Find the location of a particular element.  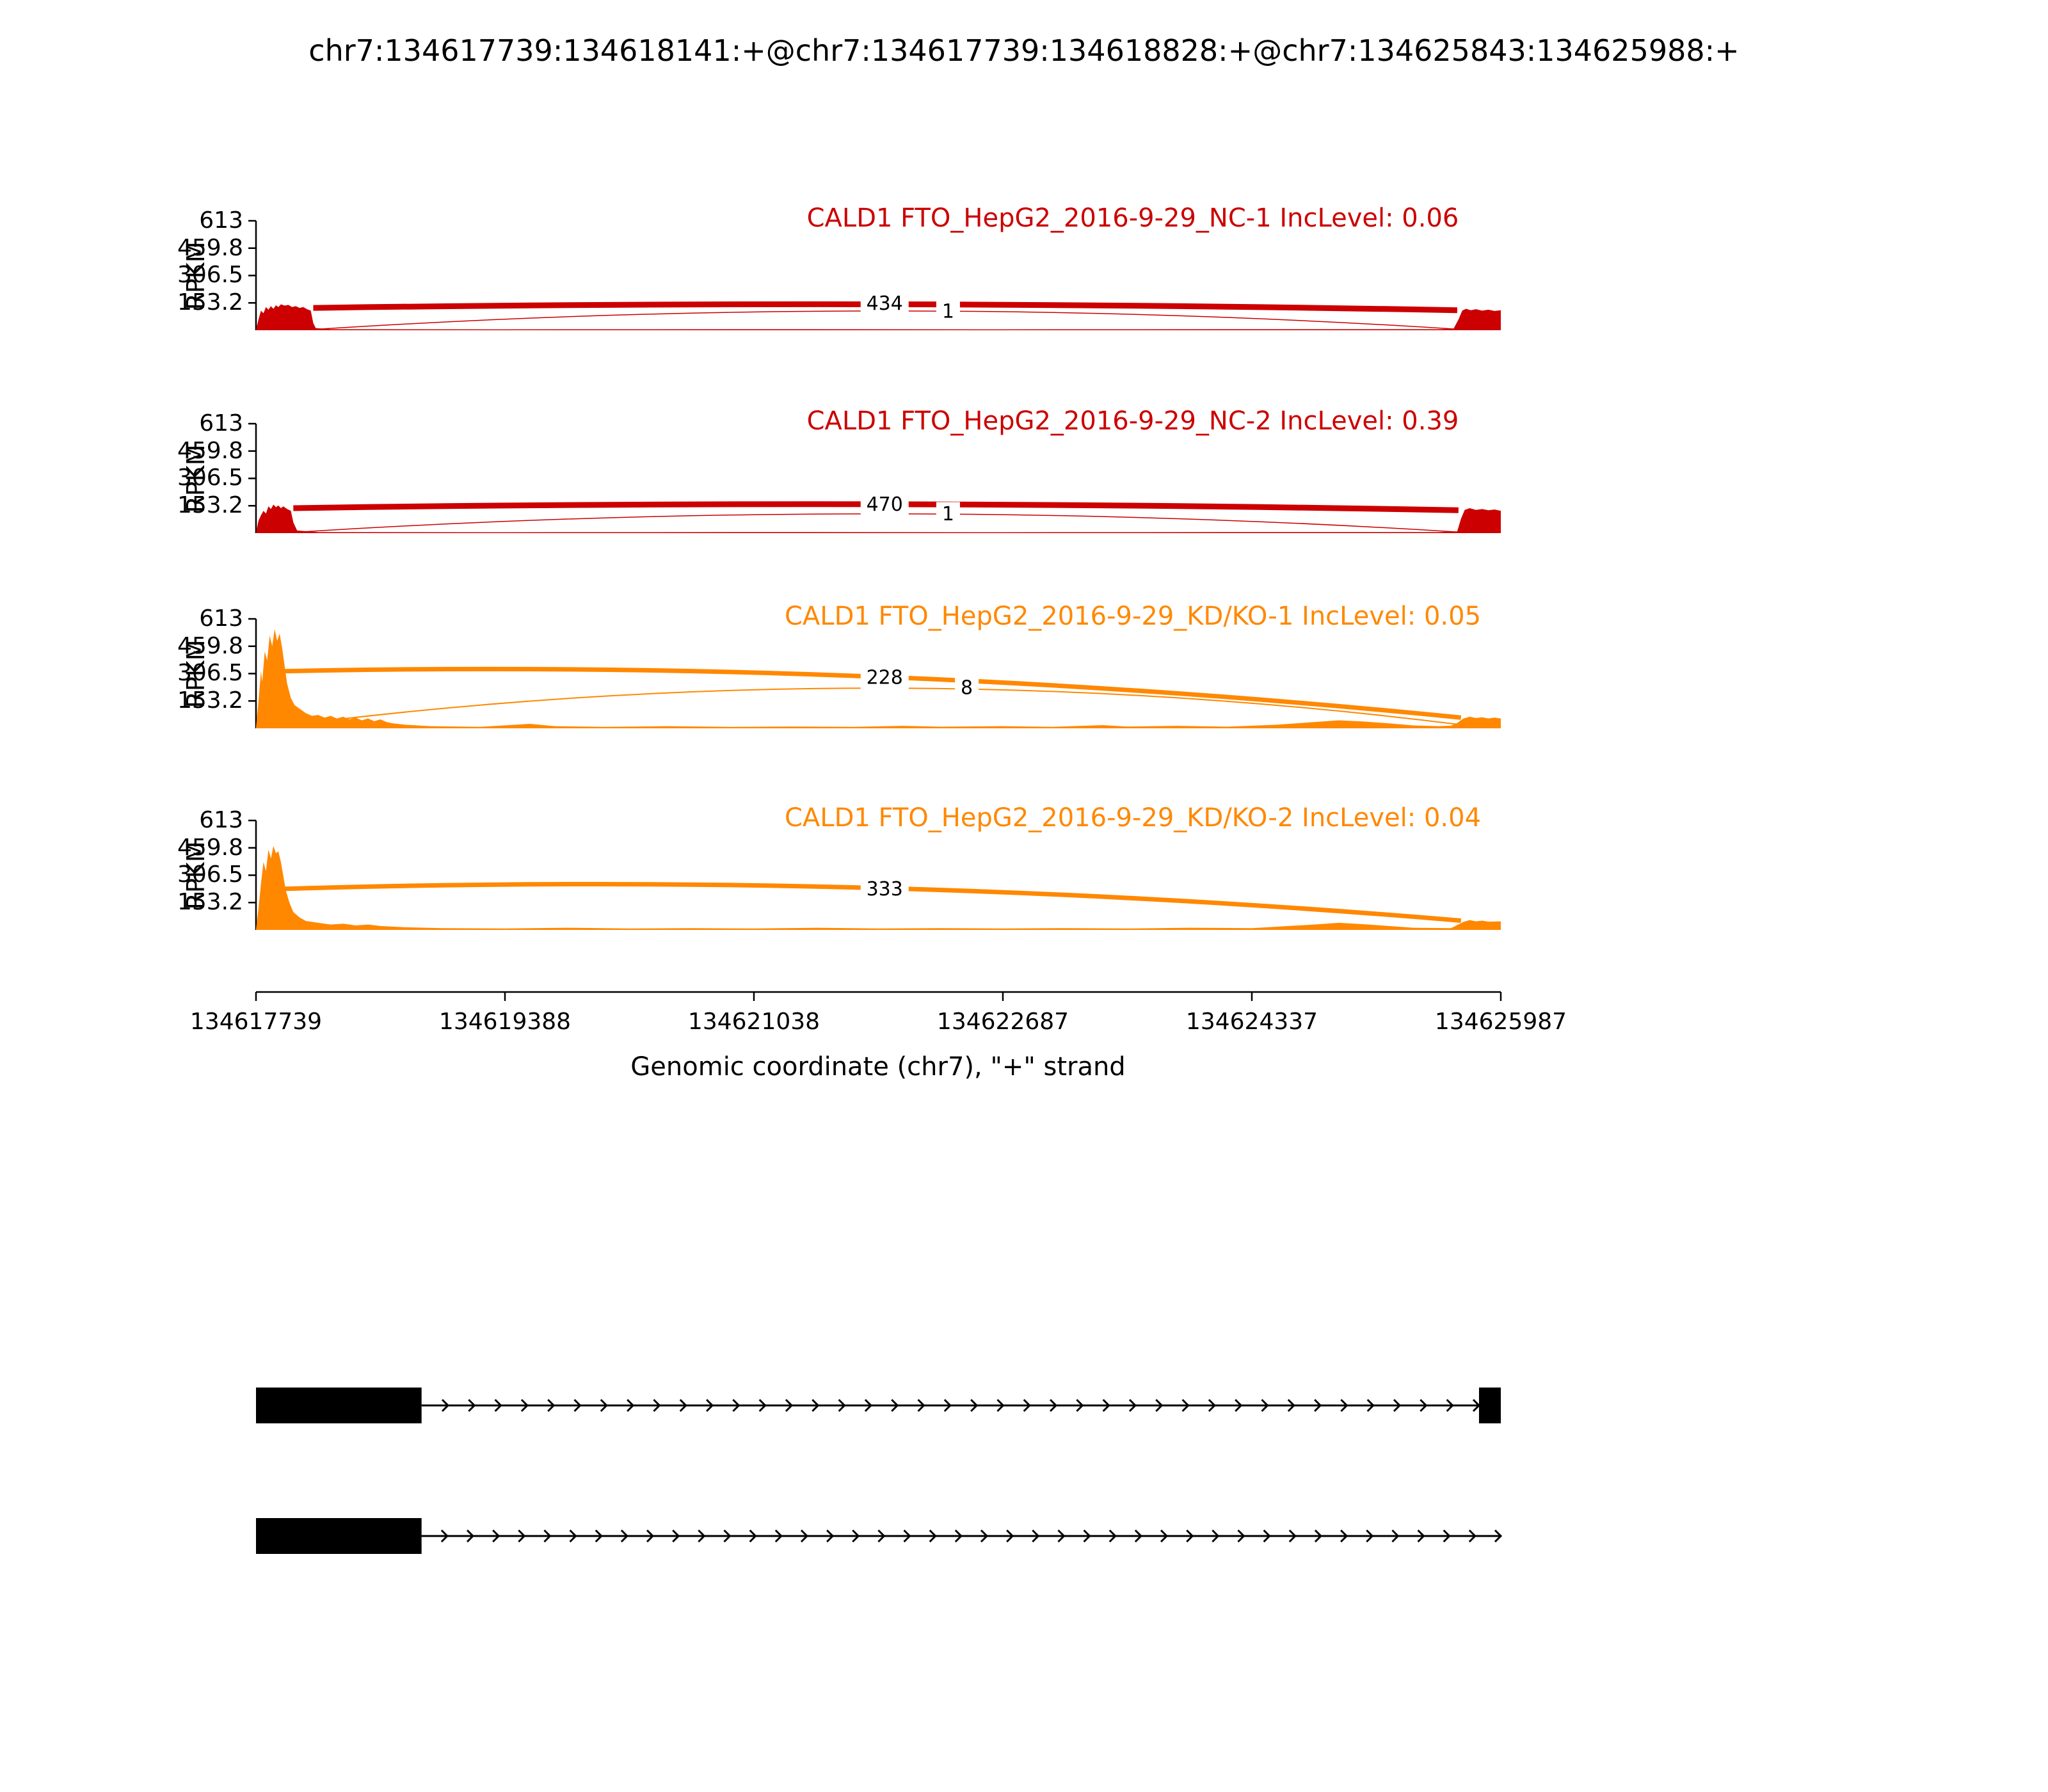

track1-ytick-153: 153.2 is located at coordinates (210, 302).